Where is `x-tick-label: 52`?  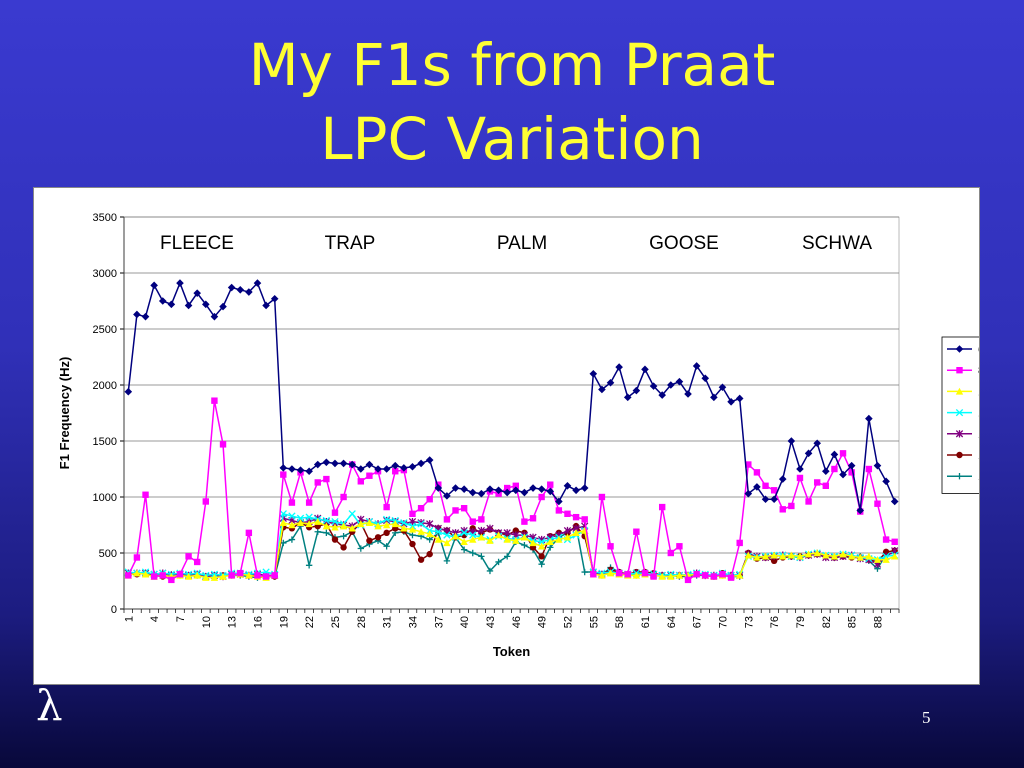
x-tick-label: 52 is located at coordinates (568, 622).